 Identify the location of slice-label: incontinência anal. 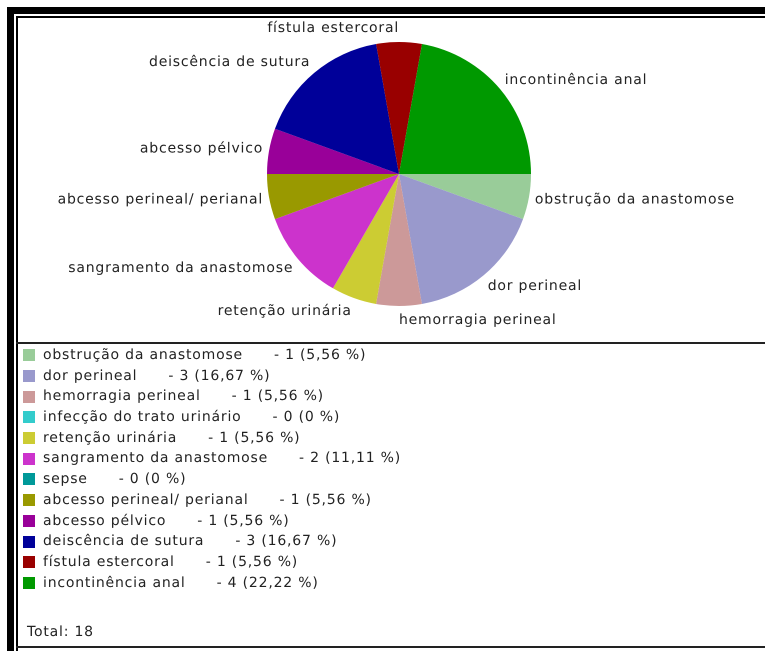
(576, 80).